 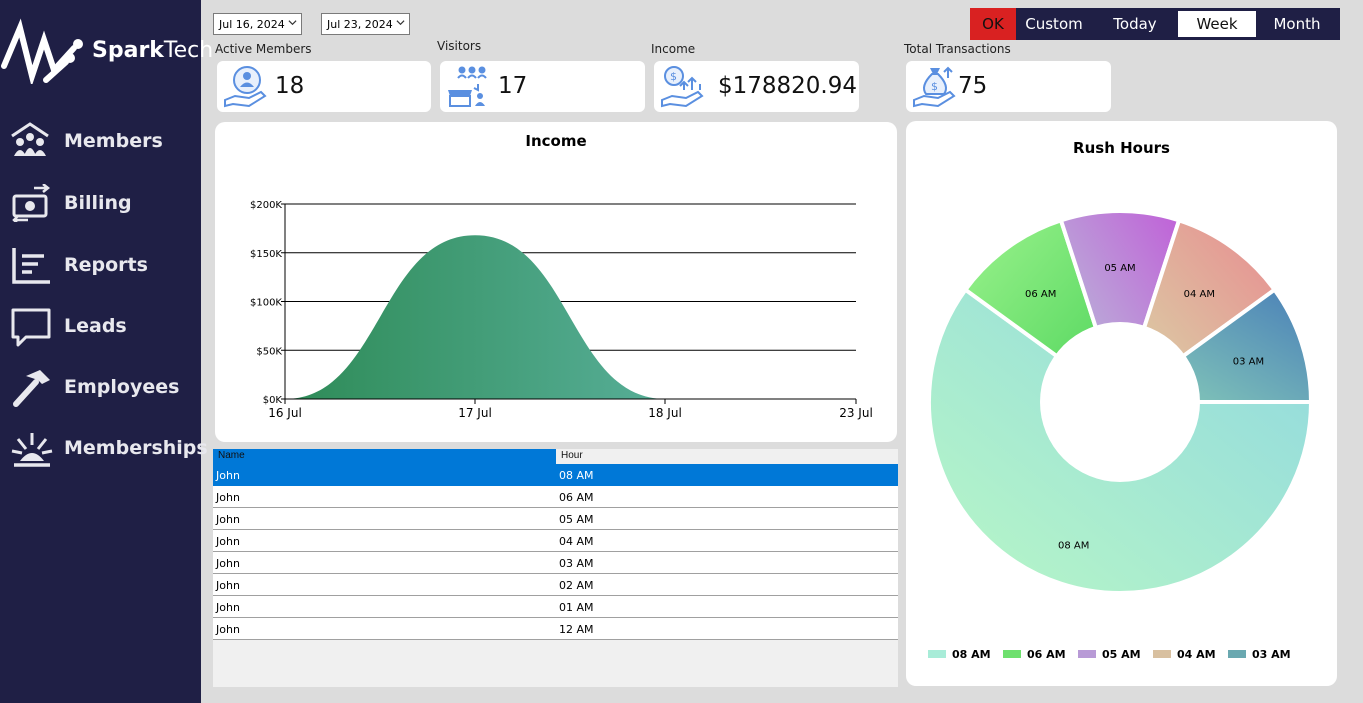 What do you see at coordinates (1046, 654) in the screenshot?
I see `legend-06am-label: 06 AM` at bounding box center [1046, 654].